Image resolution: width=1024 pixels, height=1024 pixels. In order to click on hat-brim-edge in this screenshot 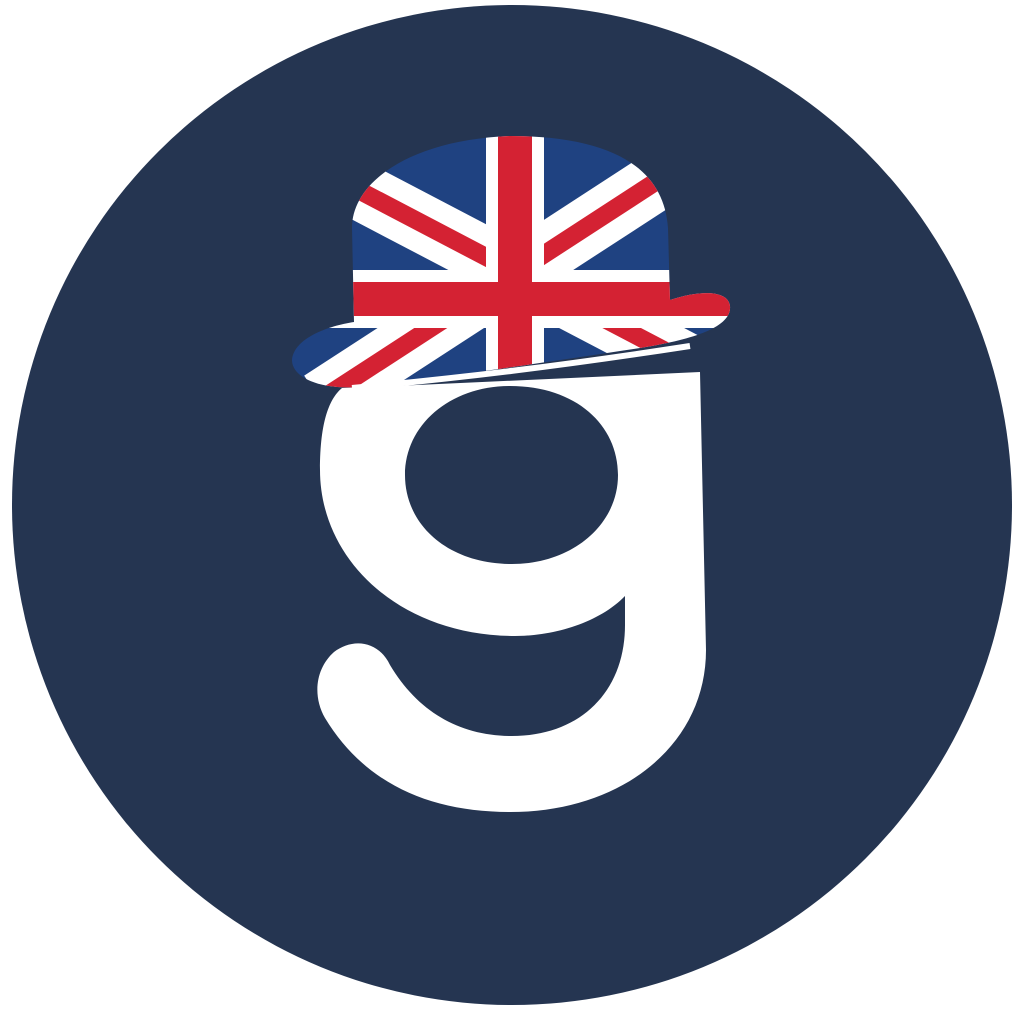, I will do `click(521, 367)`.